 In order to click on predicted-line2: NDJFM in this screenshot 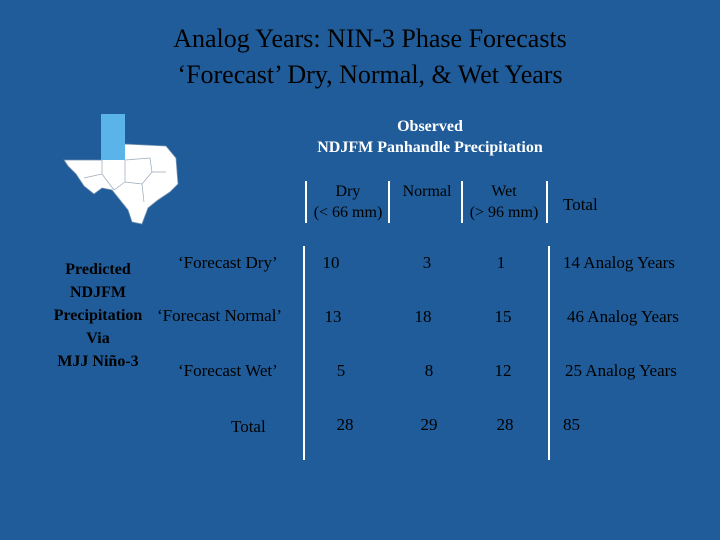, I will do `click(98, 292)`.